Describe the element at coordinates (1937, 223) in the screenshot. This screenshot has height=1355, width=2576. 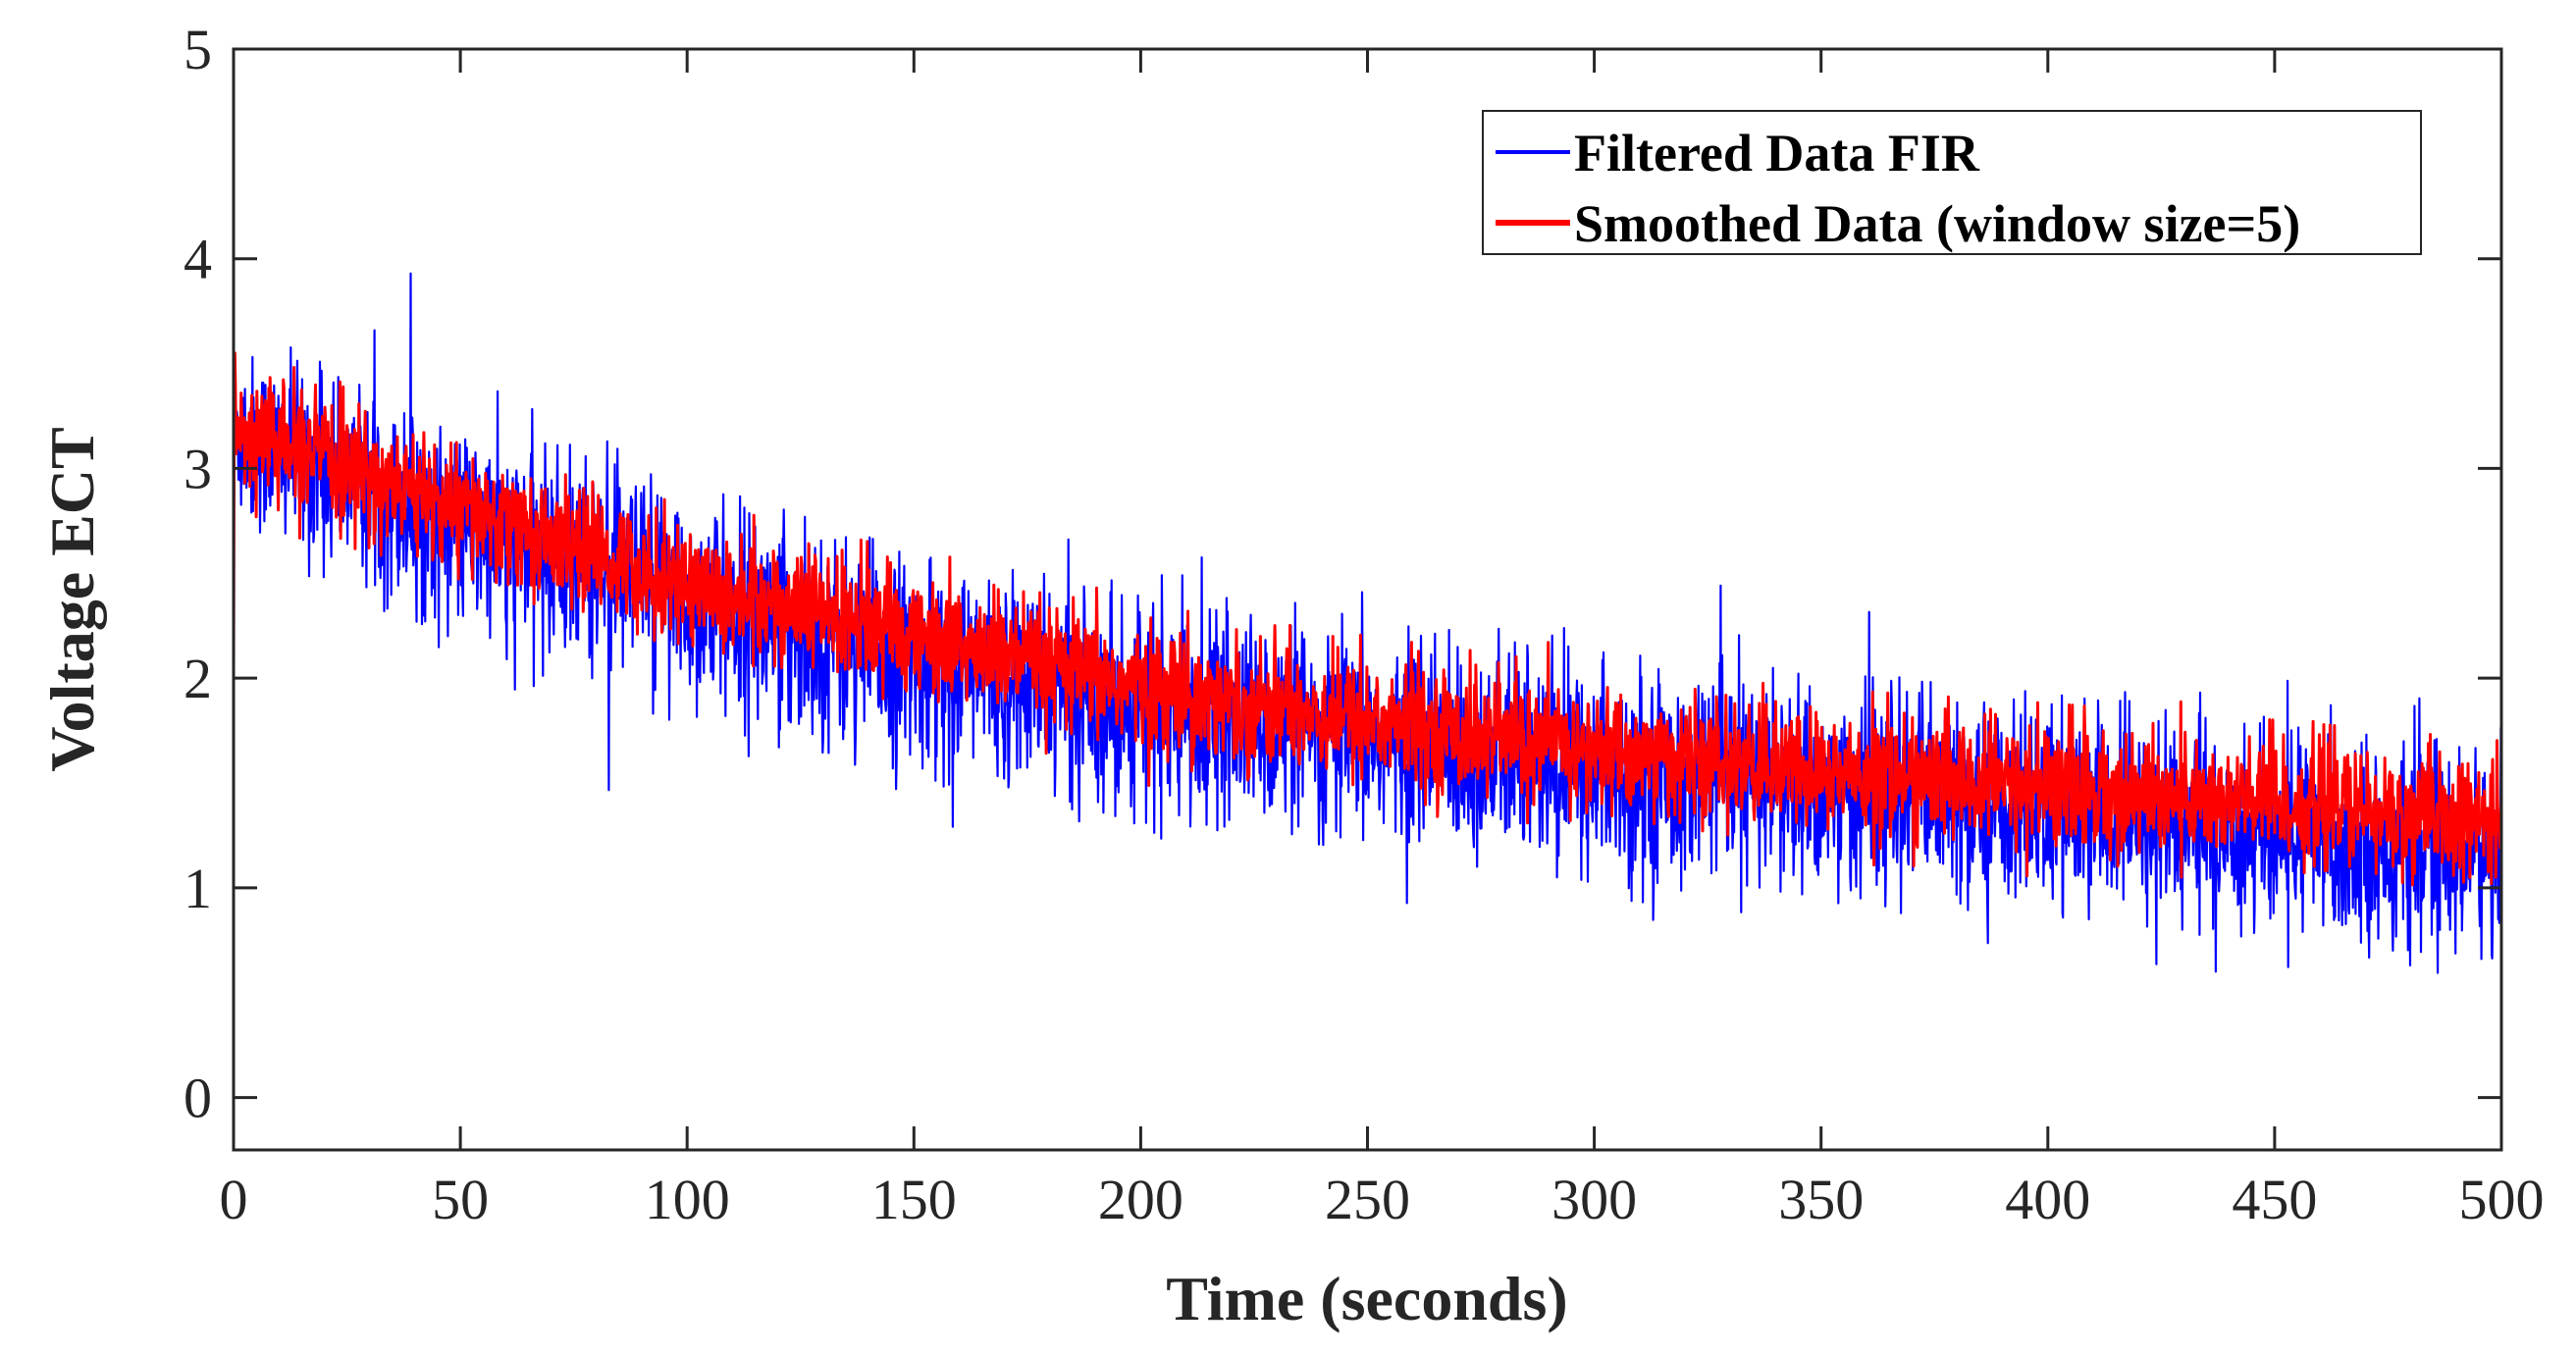
I see `legend-label-smoothed: Smoothed Data (window size=5)` at that location.